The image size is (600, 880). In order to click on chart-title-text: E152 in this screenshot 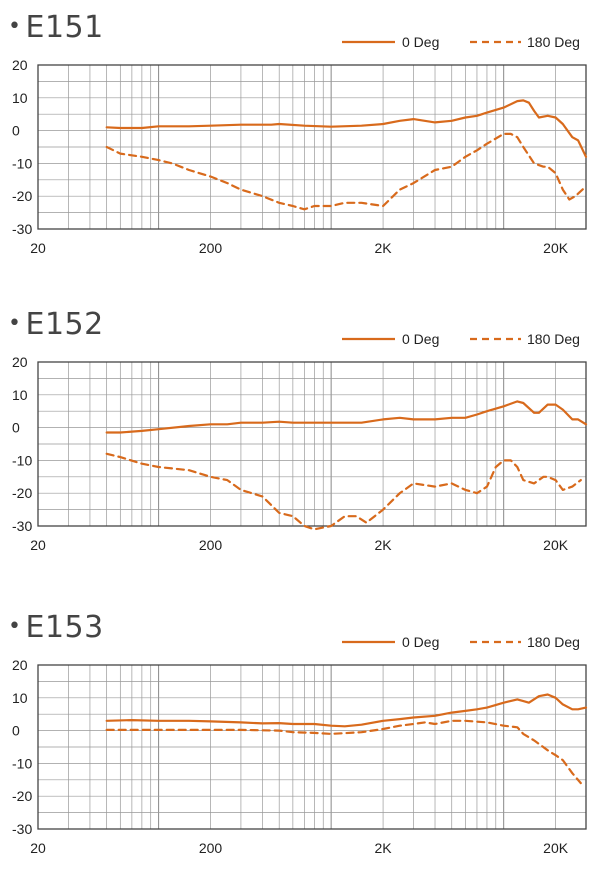, I will do `click(64, 324)`.